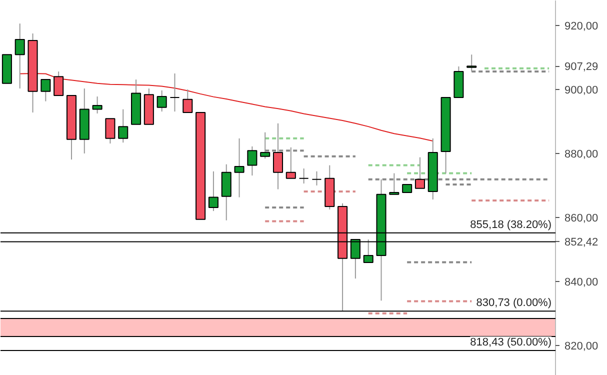 Image resolution: width=607 pixels, height=375 pixels. I want to click on y-tick-label: 852,42, so click(581, 242).